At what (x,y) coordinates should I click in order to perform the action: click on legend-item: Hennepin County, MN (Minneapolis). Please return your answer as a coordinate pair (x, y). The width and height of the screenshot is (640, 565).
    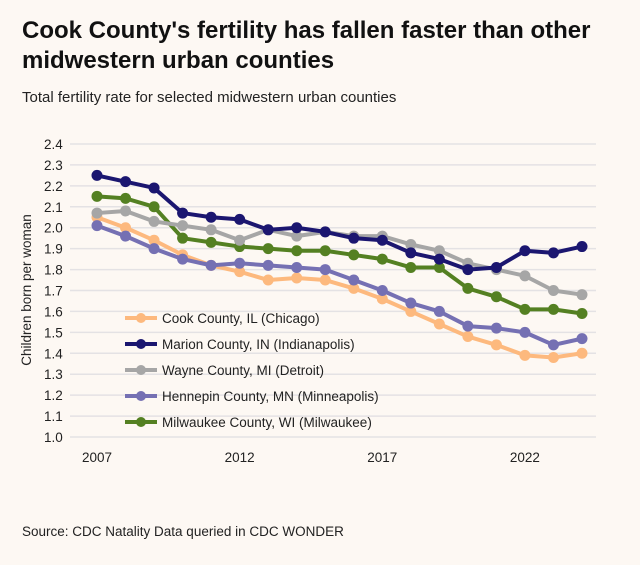
    Looking at the image, I should click on (252, 396).